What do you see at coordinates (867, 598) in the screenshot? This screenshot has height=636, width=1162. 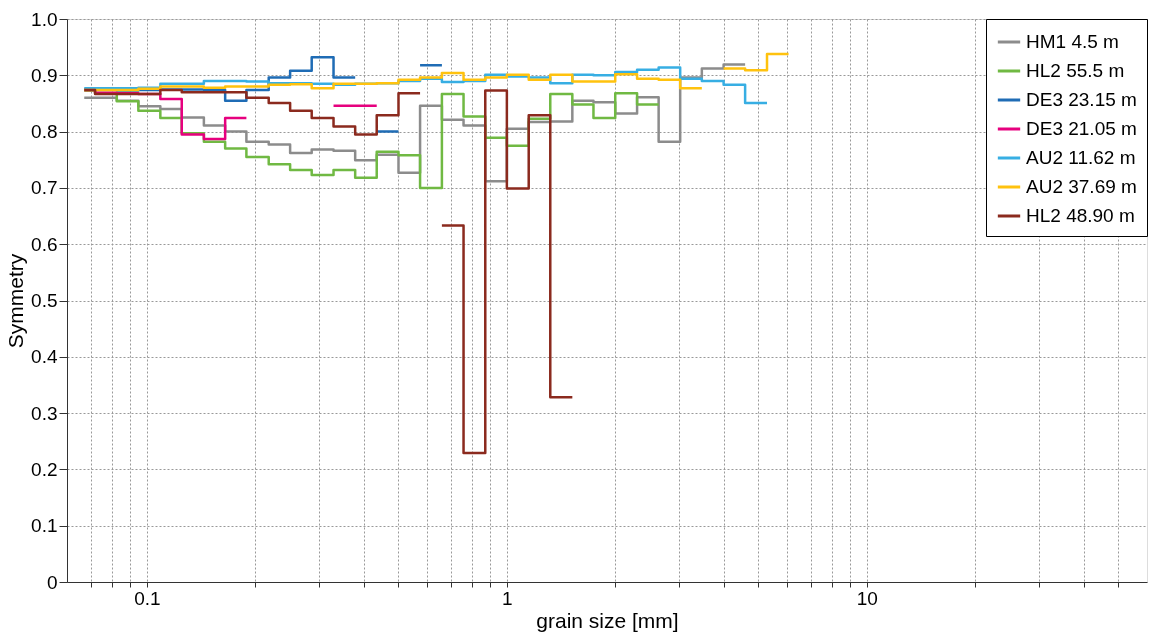 I see `x-tick-label: 10` at bounding box center [867, 598].